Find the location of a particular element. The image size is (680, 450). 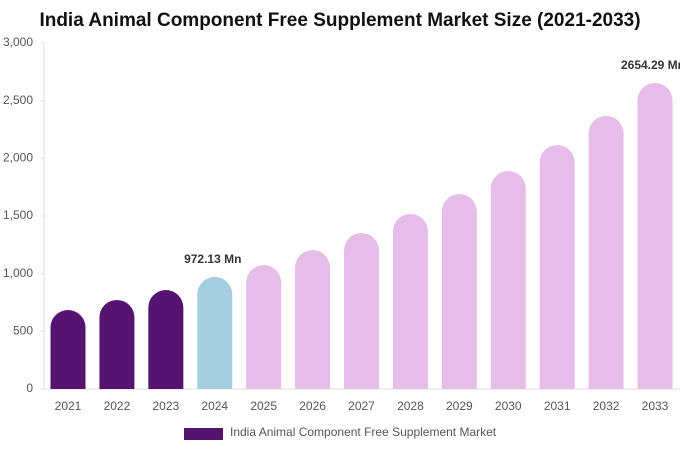

x-tick-label: 2021 is located at coordinates (68, 406).